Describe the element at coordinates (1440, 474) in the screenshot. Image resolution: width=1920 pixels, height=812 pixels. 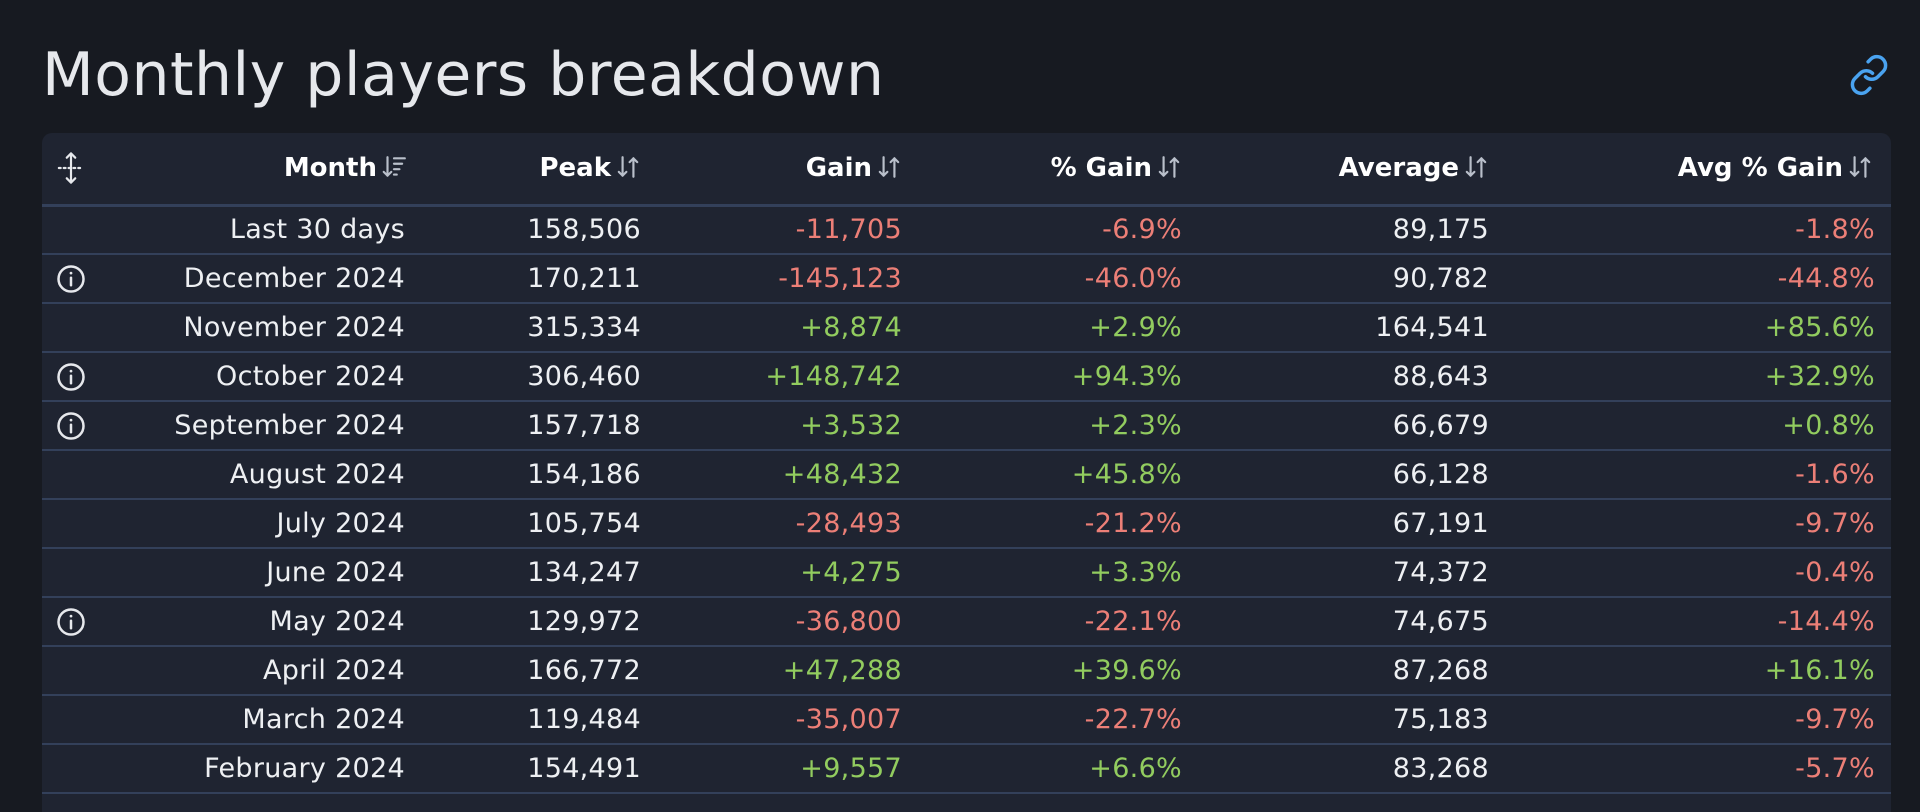
I see `cell-average: 66,128` at that location.